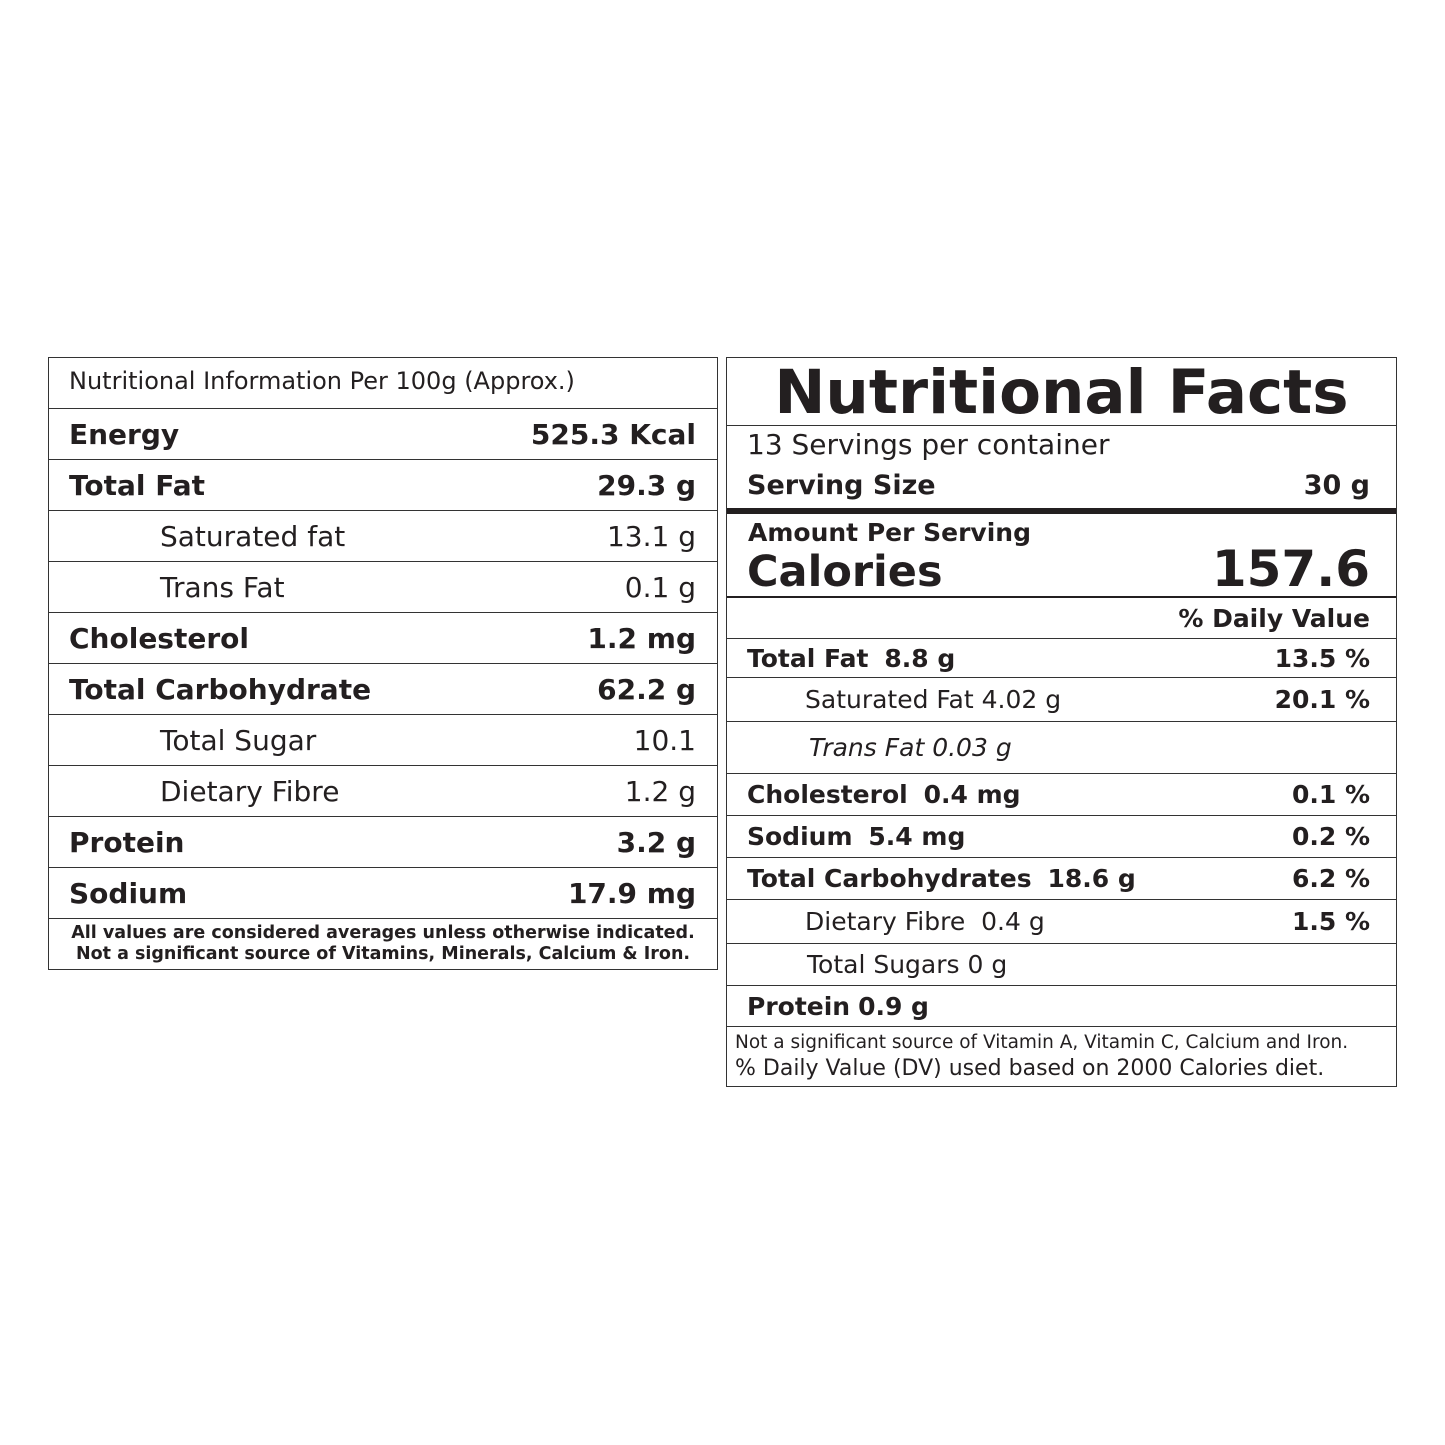 This screenshot has height=1445, width=1445. I want to click on row-label: Trans Fat, so click(222, 587).